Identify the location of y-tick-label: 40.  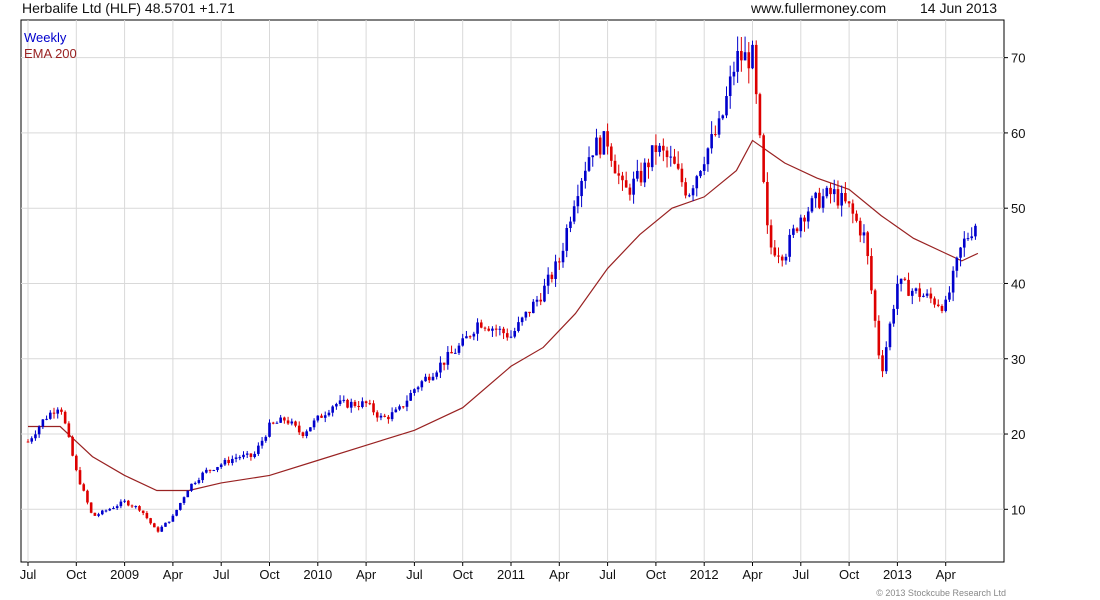
(1018, 283).